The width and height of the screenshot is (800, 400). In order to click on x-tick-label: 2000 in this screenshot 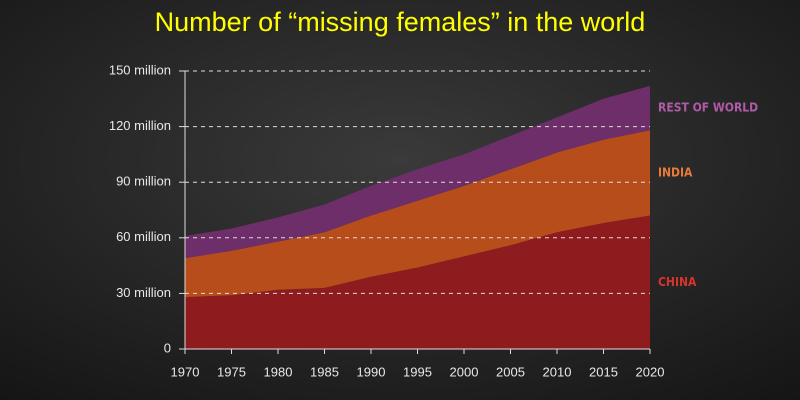, I will do `click(464, 371)`.